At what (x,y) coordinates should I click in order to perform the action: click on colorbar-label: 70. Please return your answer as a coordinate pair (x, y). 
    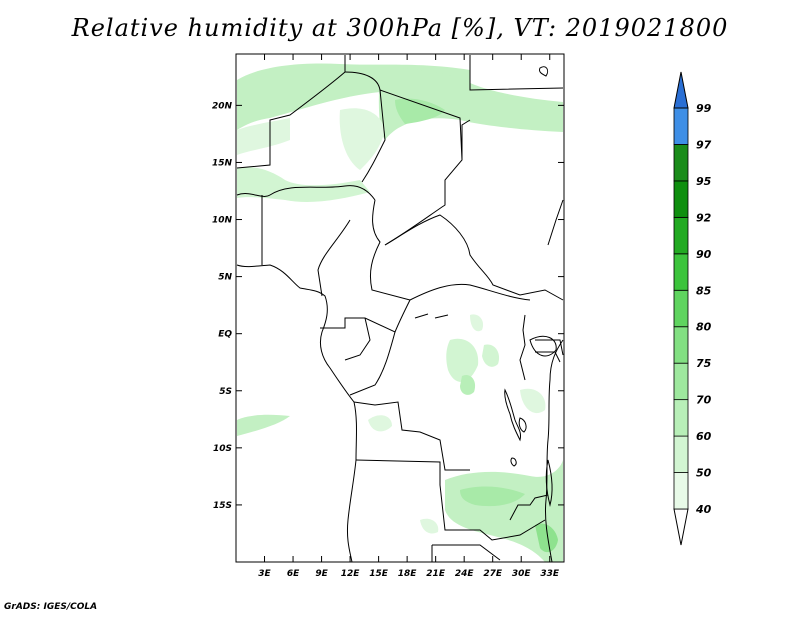
    Looking at the image, I should click on (704, 400).